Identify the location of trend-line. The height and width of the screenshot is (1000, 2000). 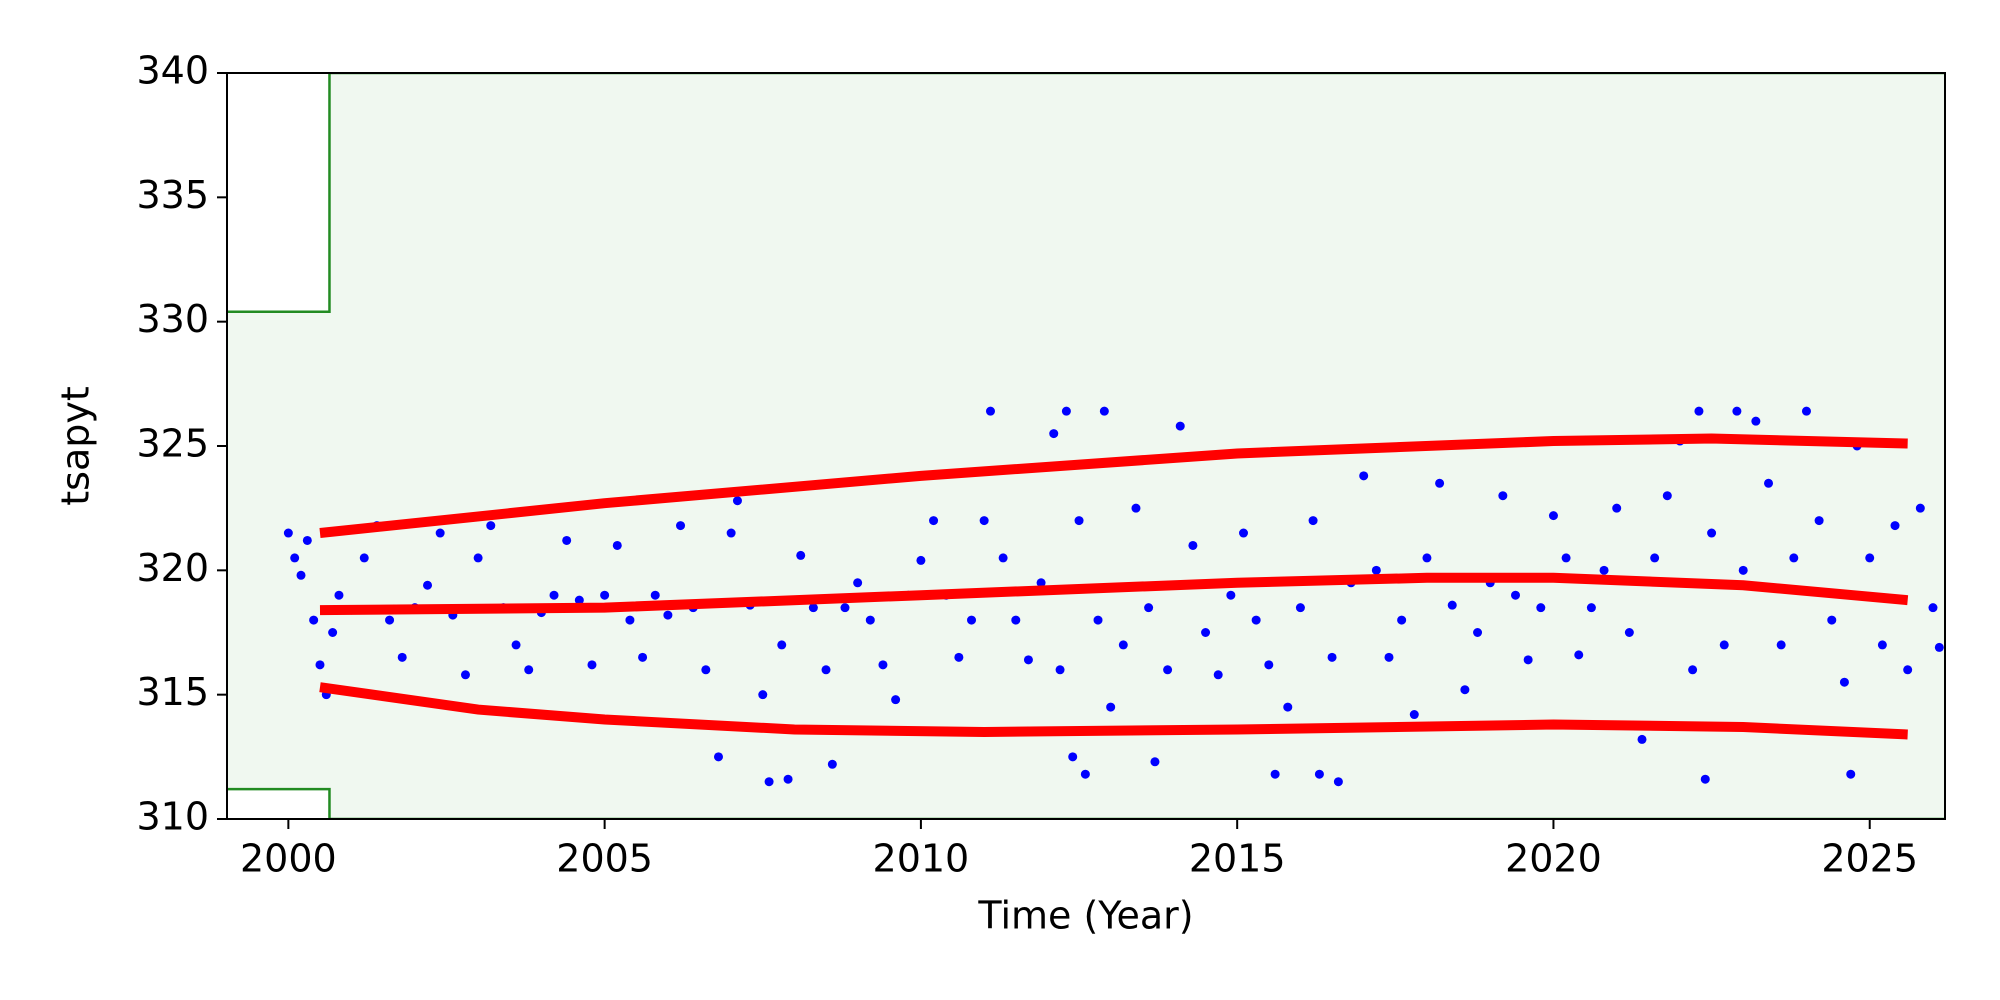
(1113, 711).